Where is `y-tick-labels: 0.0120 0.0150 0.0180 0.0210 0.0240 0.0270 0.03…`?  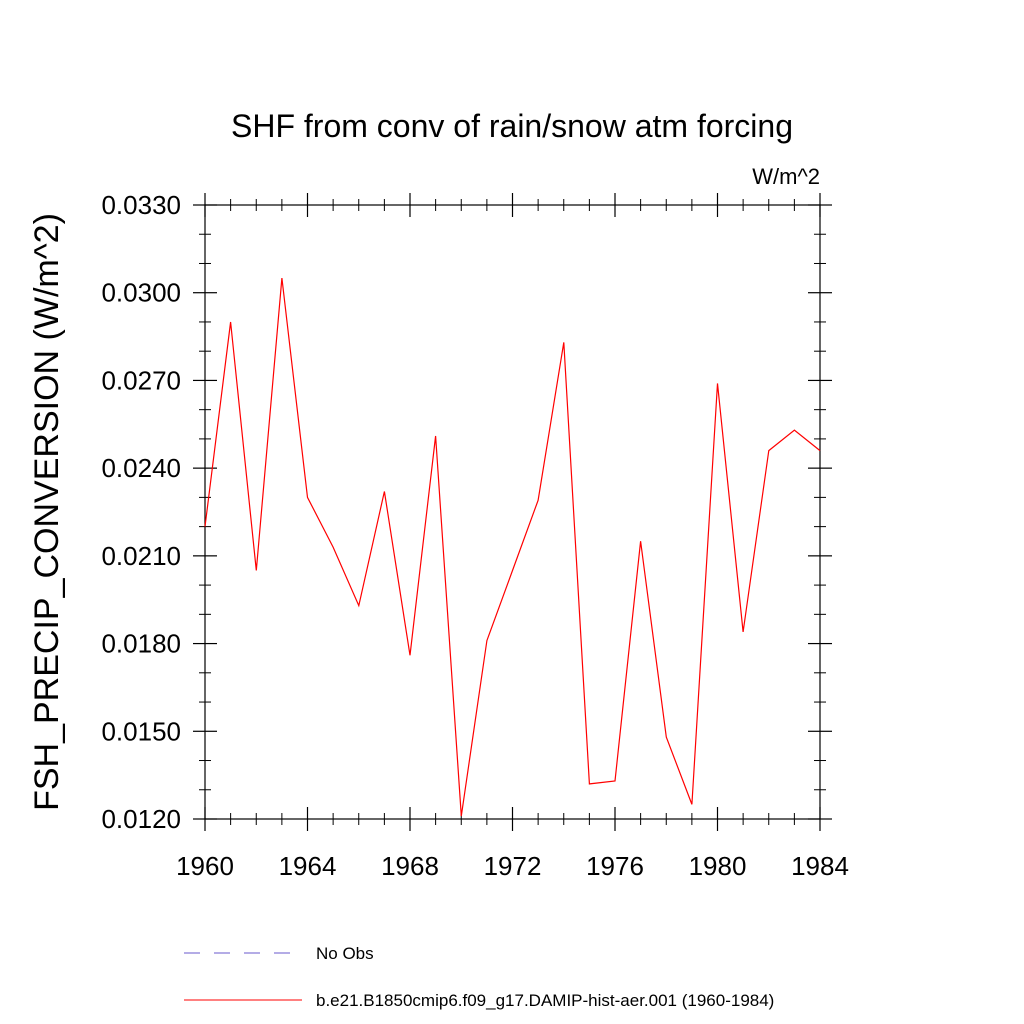
y-tick-labels: 0.0120 0.0150 0.0180 0.0210 0.0240 0.0270 0.03… is located at coordinates (141, 512).